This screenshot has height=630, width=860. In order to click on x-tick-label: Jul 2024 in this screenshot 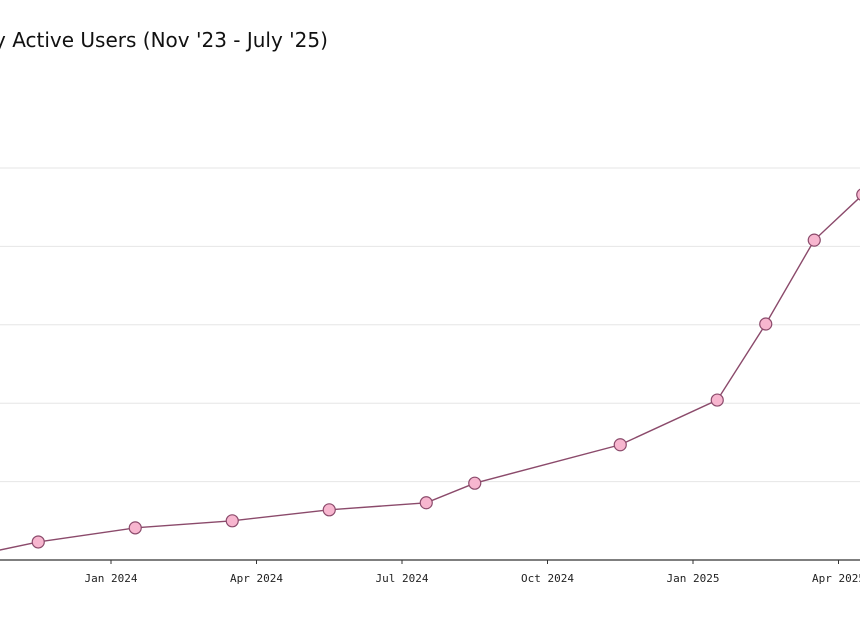, I will do `click(402, 578)`.